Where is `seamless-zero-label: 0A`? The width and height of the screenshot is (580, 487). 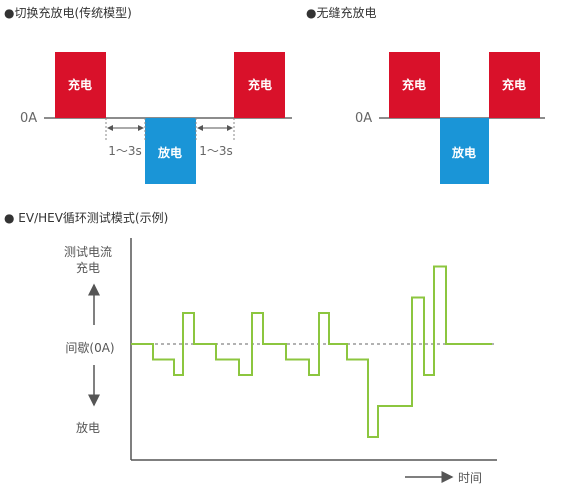 seamless-zero-label: 0A is located at coordinates (363, 118).